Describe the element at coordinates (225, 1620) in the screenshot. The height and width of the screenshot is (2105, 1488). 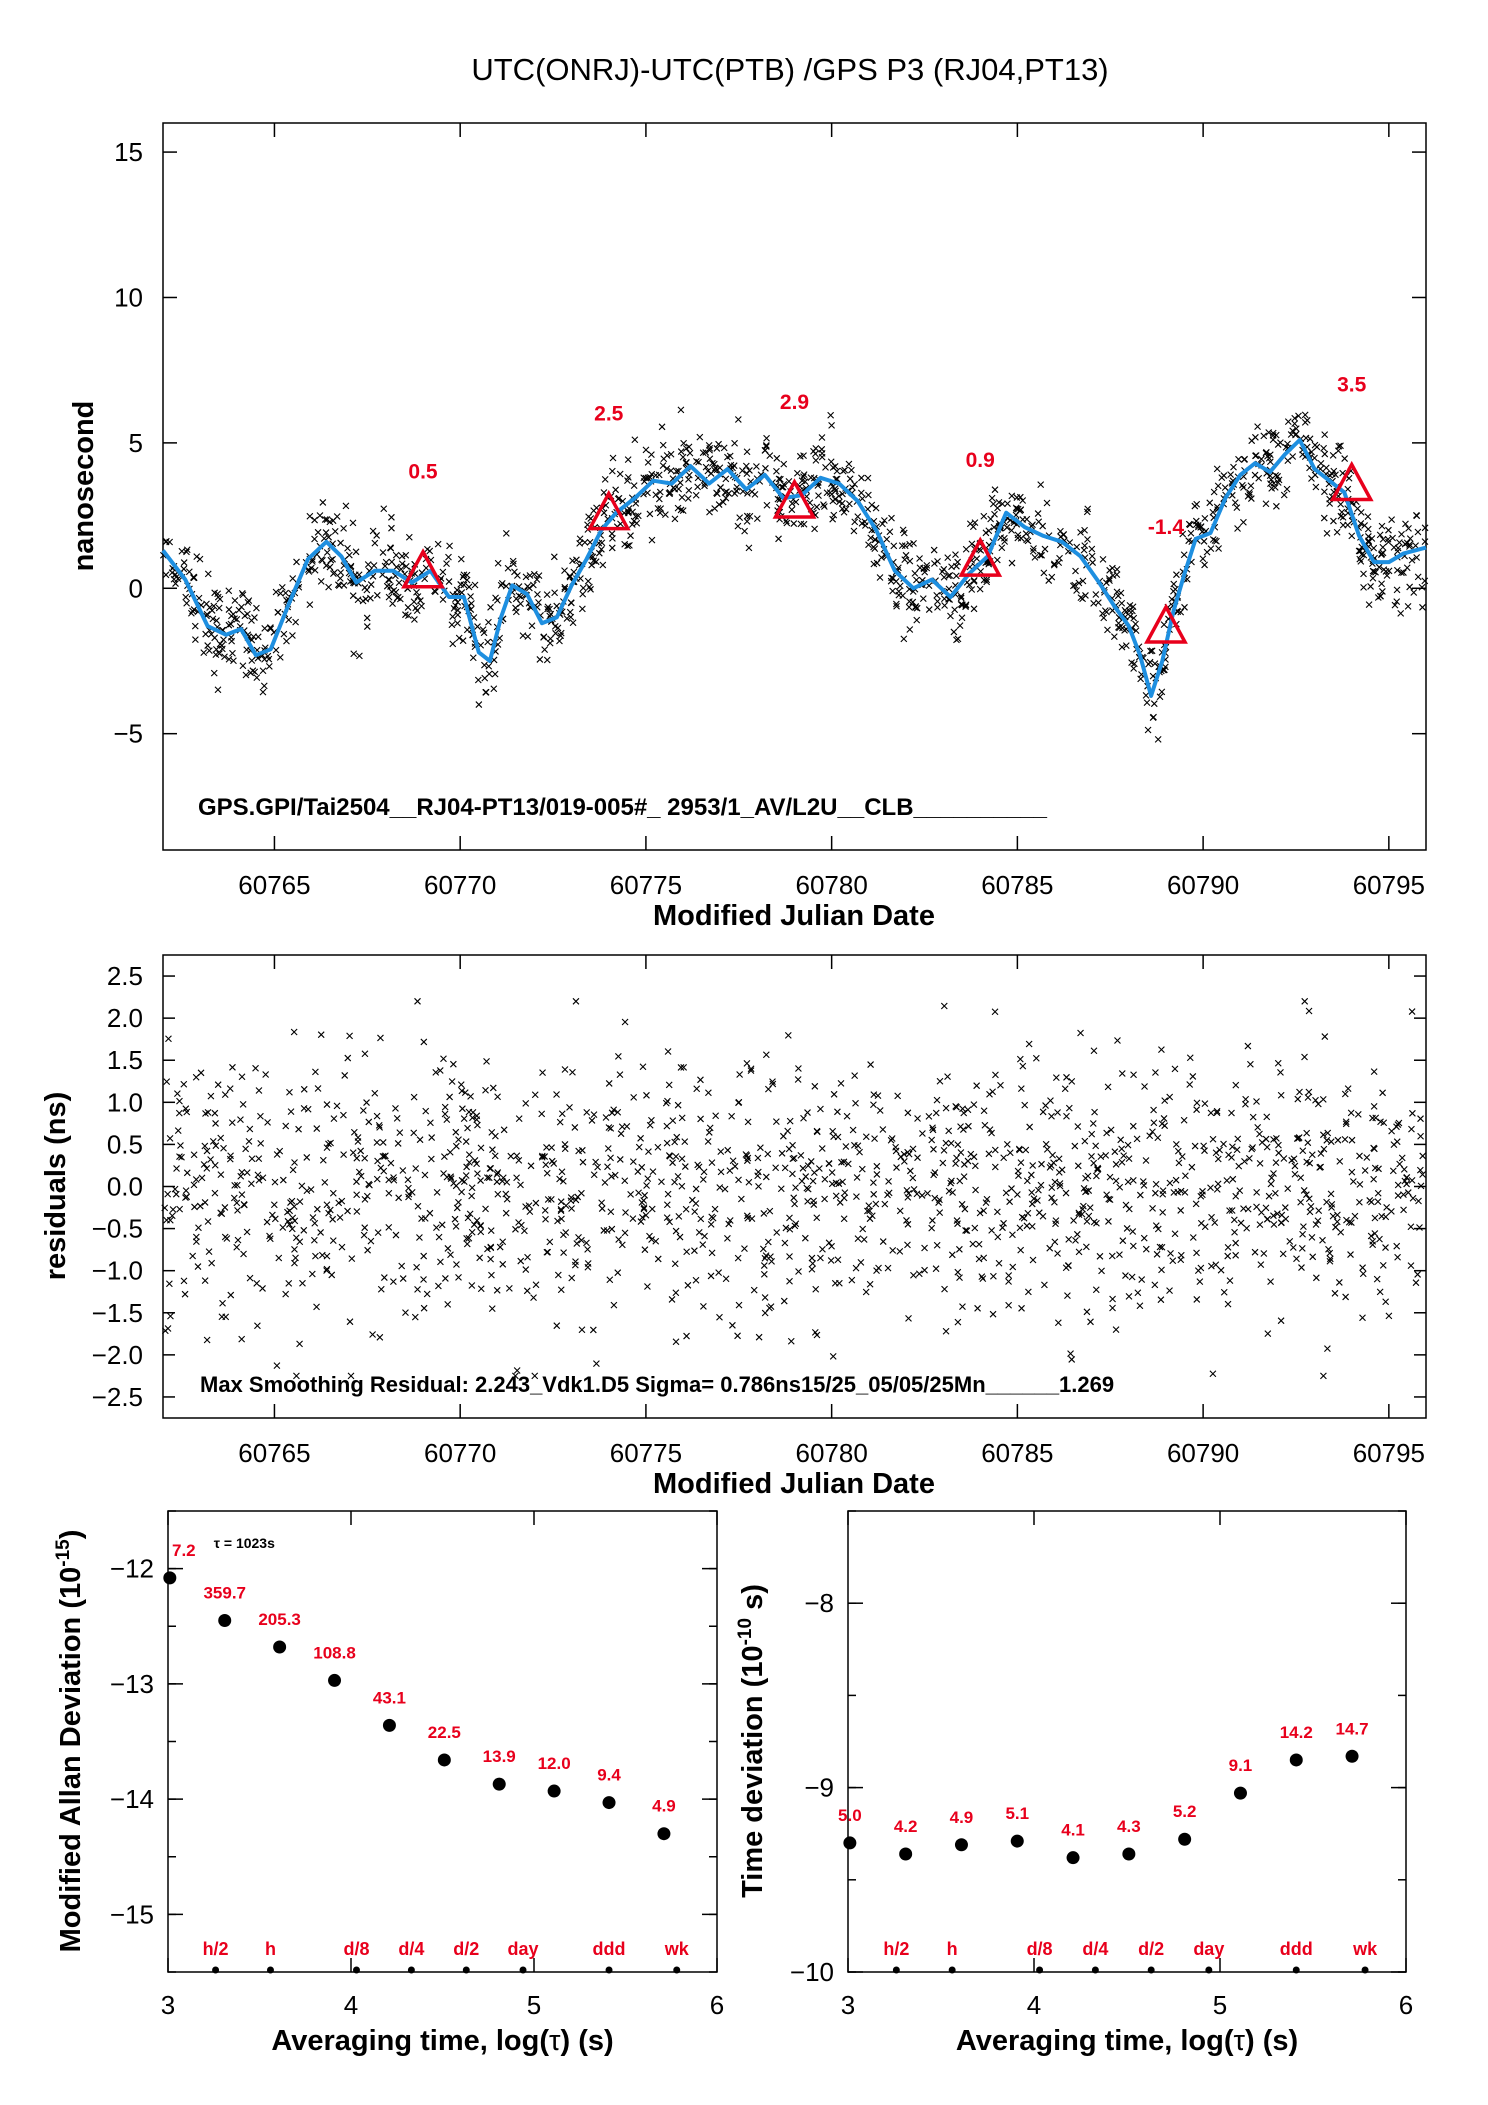
I see `deviation-point` at that location.